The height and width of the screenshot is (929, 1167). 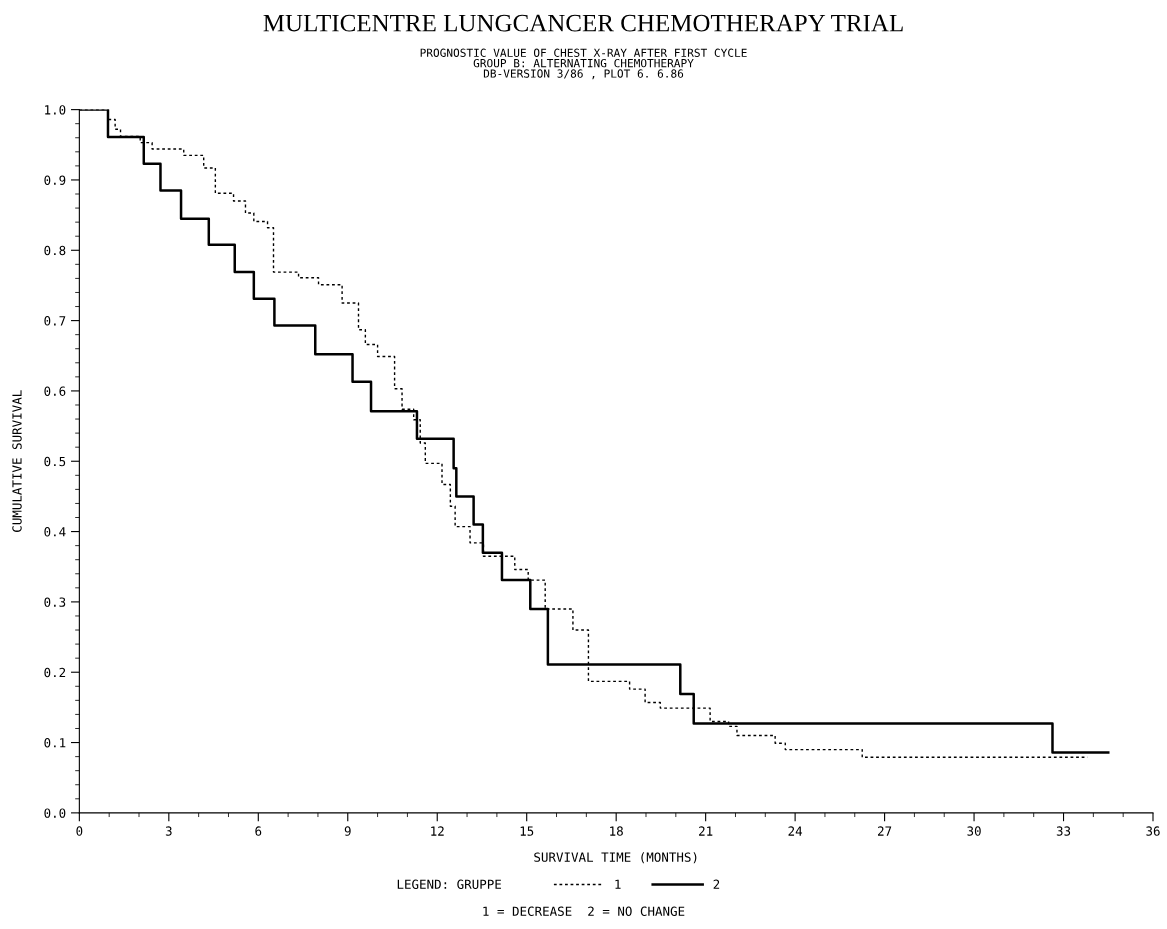 What do you see at coordinates (616, 831) in the screenshot?
I see `x-tick-label: 18` at bounding box center [616, 831].